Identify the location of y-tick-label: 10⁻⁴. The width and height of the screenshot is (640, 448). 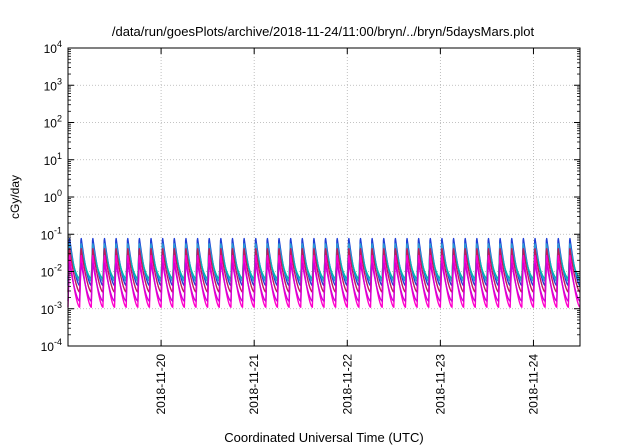
(51, 345).